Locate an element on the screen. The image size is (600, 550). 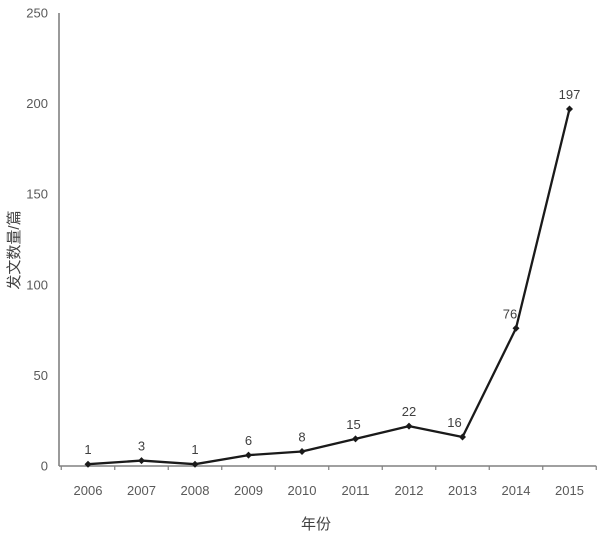
x-tick-label: 2007 is located at coordinates (141, 490).